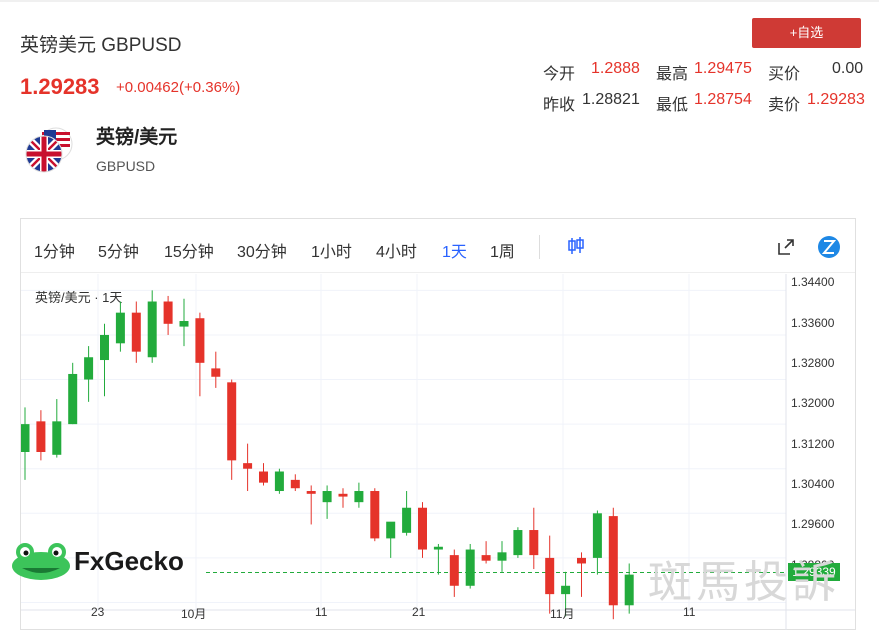  What do you see at coordinates (79, 297) in the screenshot?
I see `chart-series-label: 英镑/美元 · 1天` at bounding box center [79, 297].